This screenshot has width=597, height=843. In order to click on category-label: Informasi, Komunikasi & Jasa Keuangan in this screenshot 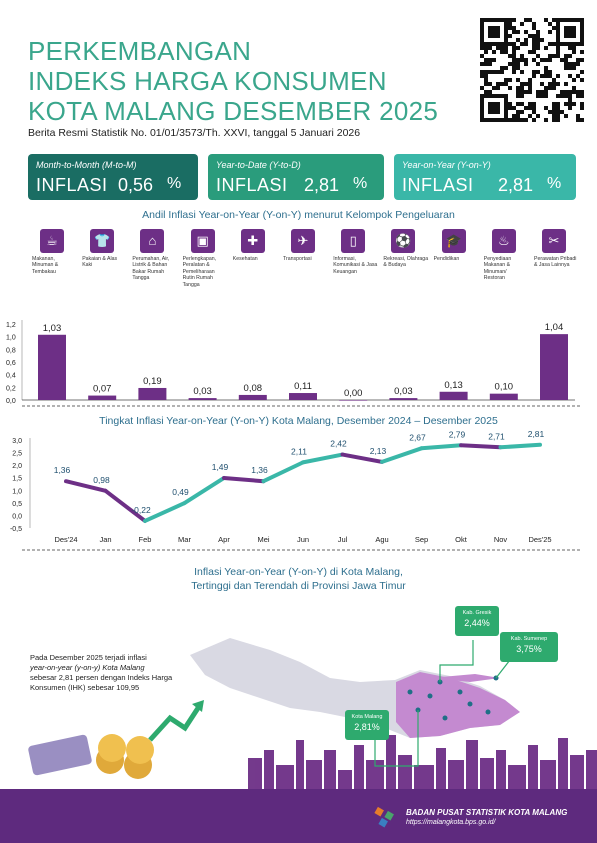, I will do `click(355, 265)`.